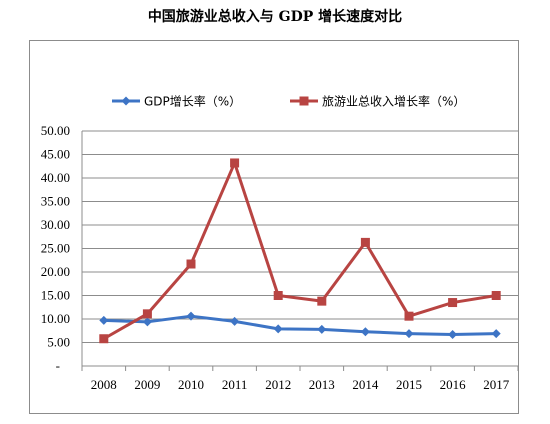  I want to click on y-tick-label: 40.00, so click(55, 177).